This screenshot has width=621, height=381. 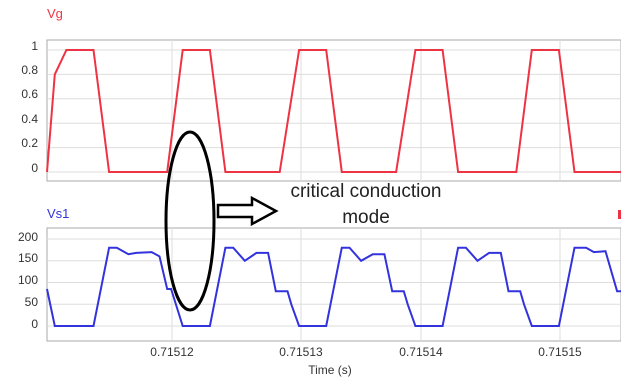 What do you see at coordinates (366, 352) in the screenshot?
I see `vs1-x-tick-labels: 0.71512 0.71513 0.71514 0.71515` at bounding box center [366, 352].